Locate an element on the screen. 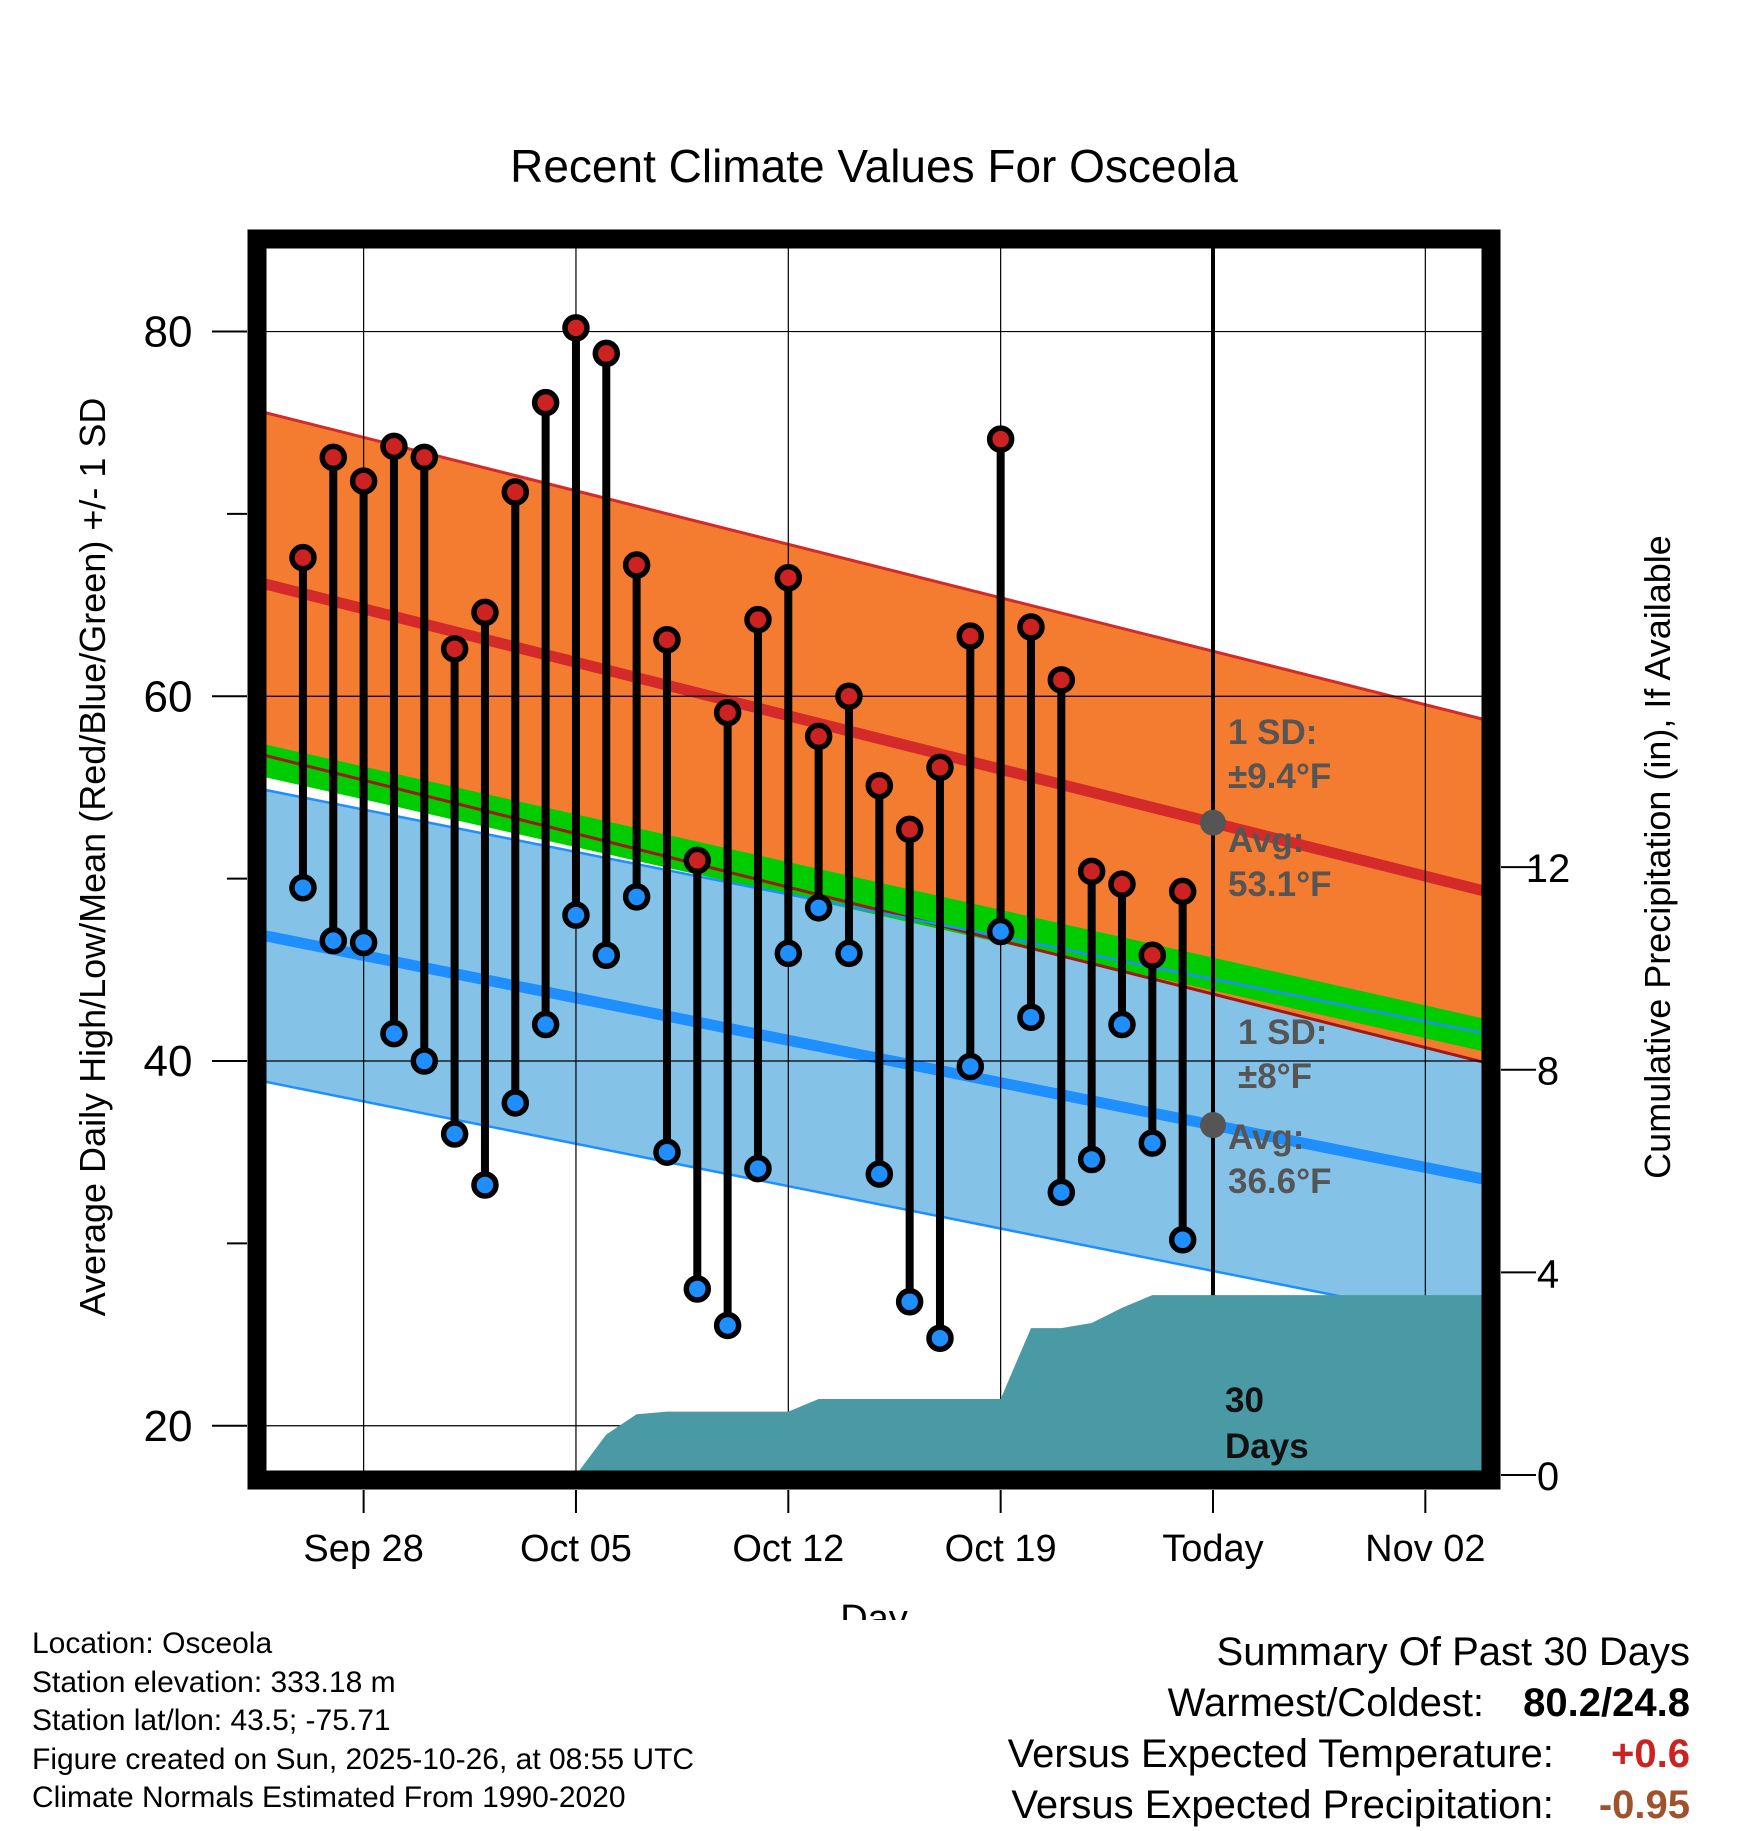 The width and height of the screenshot is (1748, 1831). x-tick-label: Sep 28 is located at coordinates (363, 1549).